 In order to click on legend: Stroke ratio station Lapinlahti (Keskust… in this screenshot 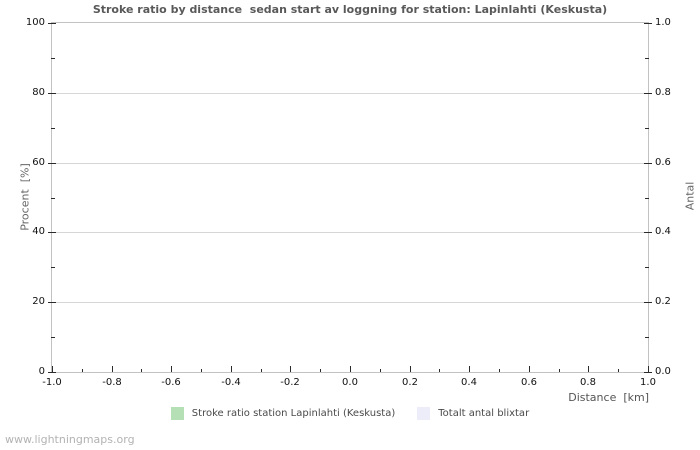, I will do `click(350, 413)`.